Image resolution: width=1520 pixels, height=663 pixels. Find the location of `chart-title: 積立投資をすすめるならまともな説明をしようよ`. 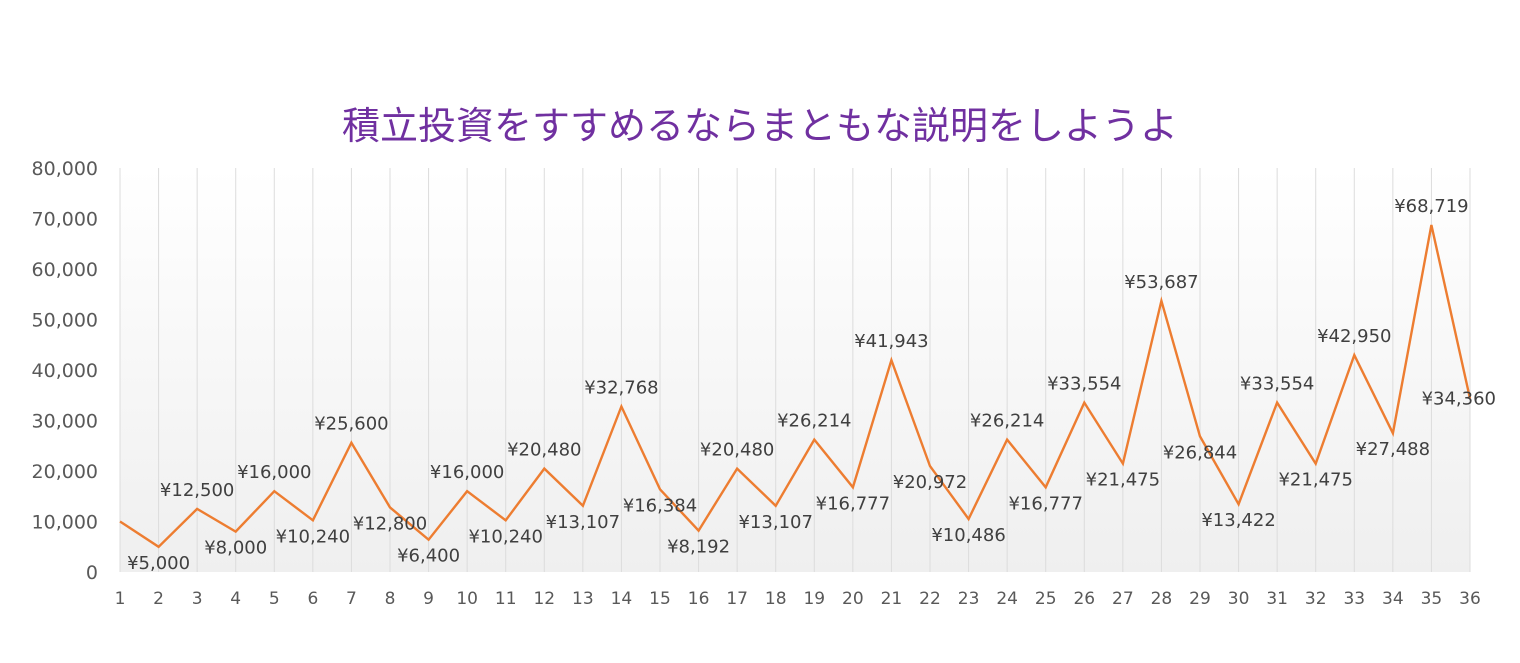

chart-title: 積立投資をすすめるならまともな説明をしようよ is located at coordinates (759, 126).